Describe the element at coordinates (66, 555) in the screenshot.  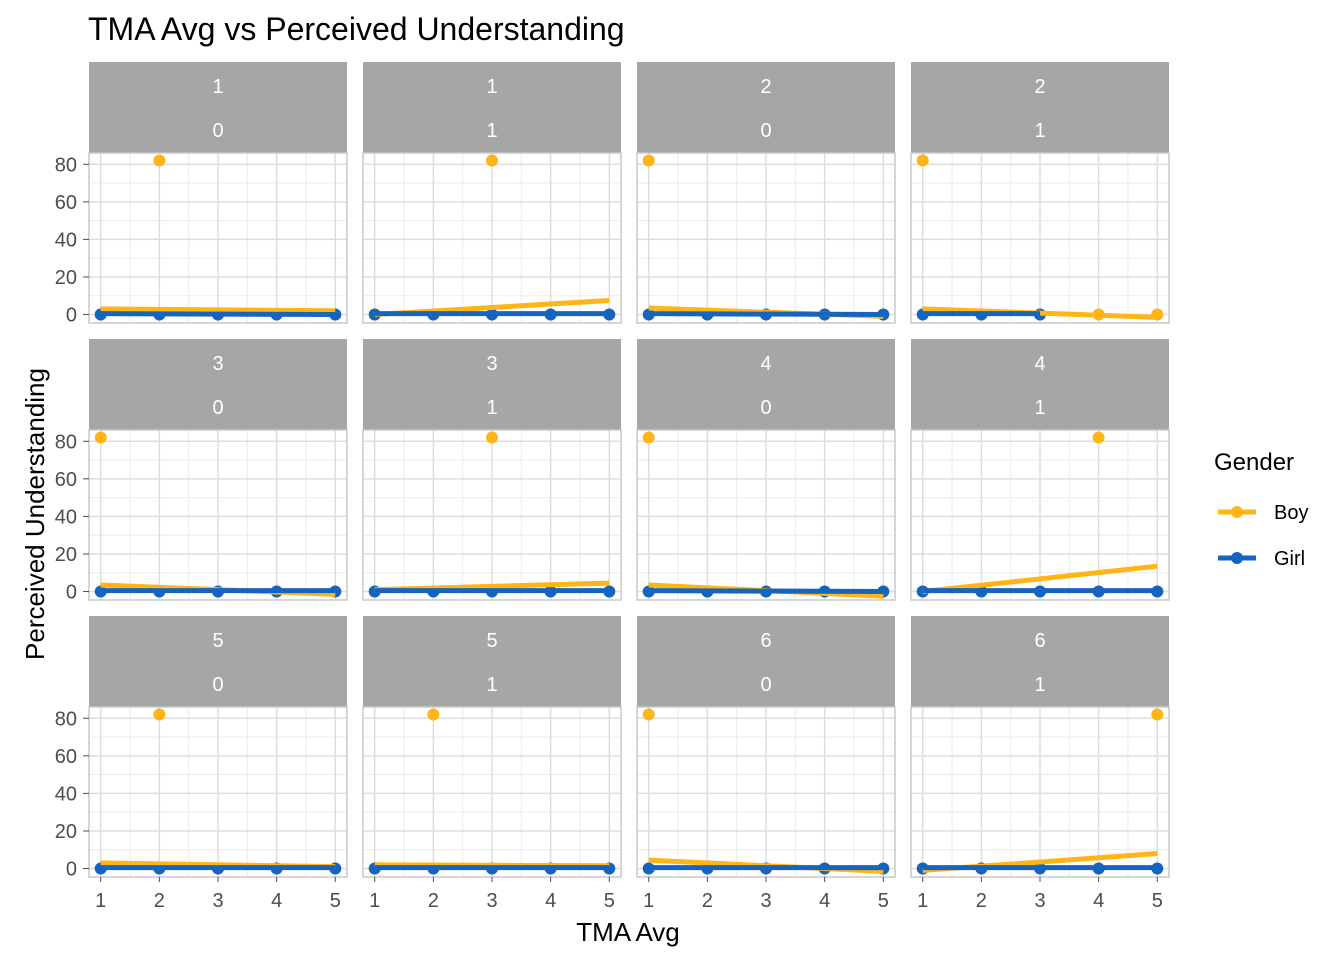
I see `y-tick-label: 20` at that location.